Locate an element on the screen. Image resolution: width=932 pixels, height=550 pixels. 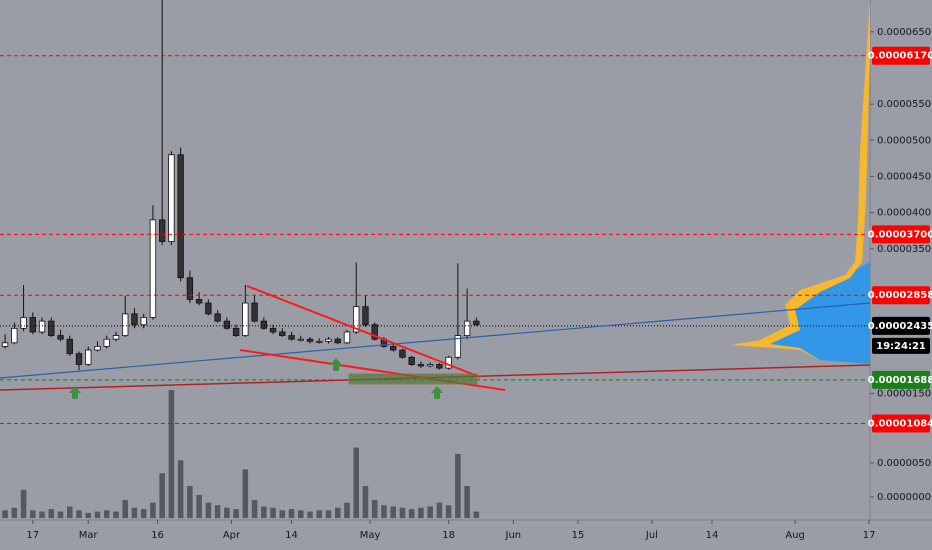
y-tick-label: 0.00005000 is located at coordinates (904, 140).